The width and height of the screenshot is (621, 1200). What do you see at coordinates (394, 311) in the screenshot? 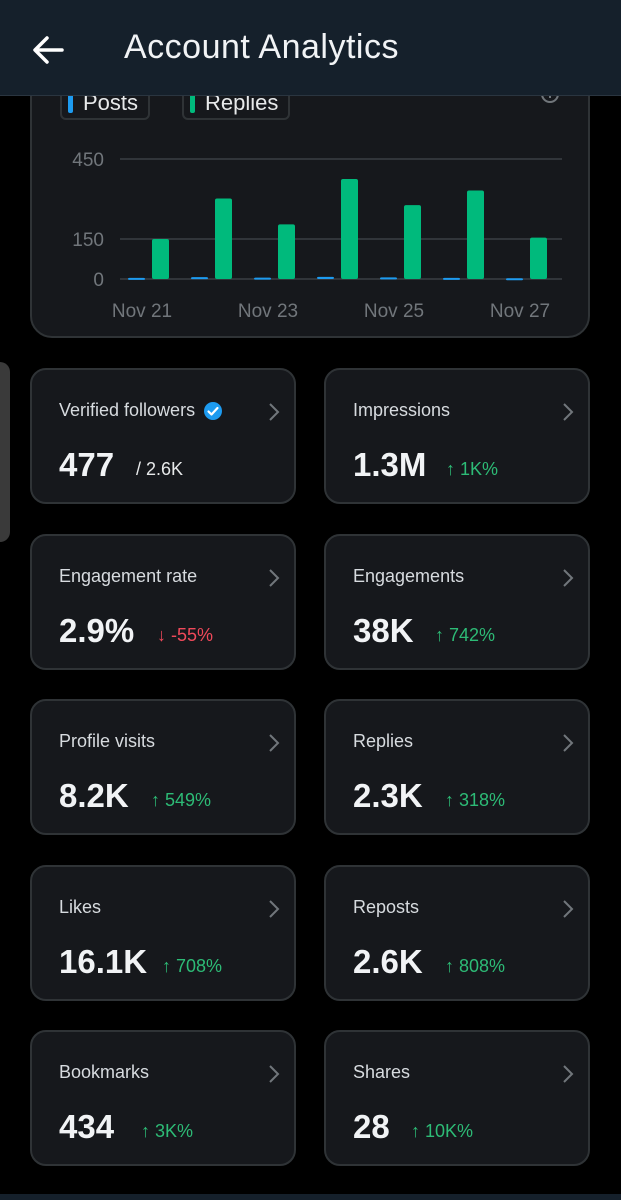
I see `x-tick-label: Nov 25` at bounding box center [394, 311].